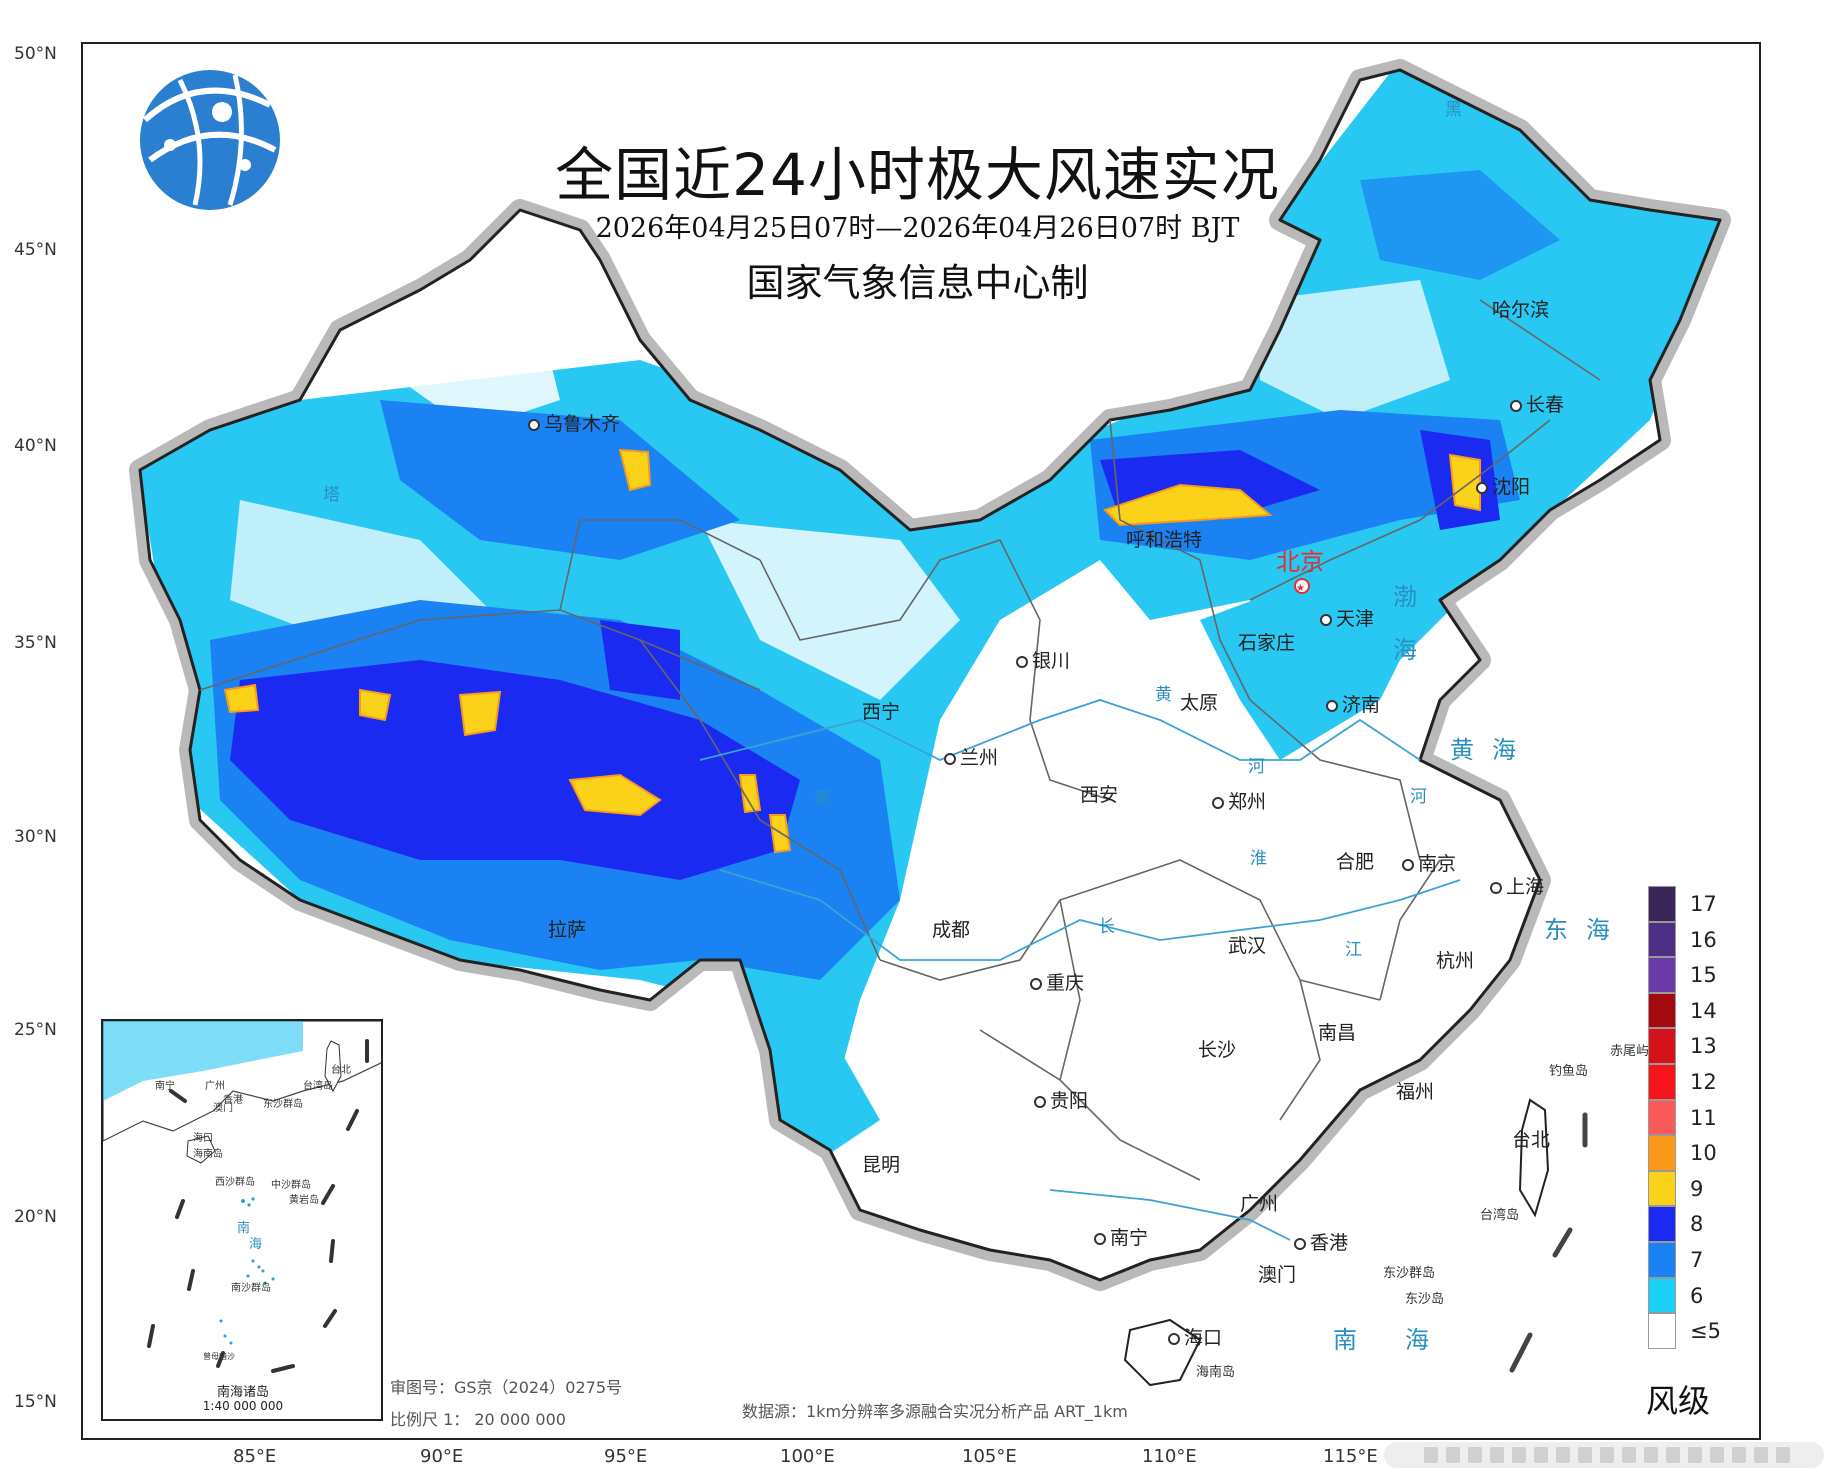  Describe the element at coordinates (1693, 1259) in the screenshot. I see `legend-row-7: 7` at that location.